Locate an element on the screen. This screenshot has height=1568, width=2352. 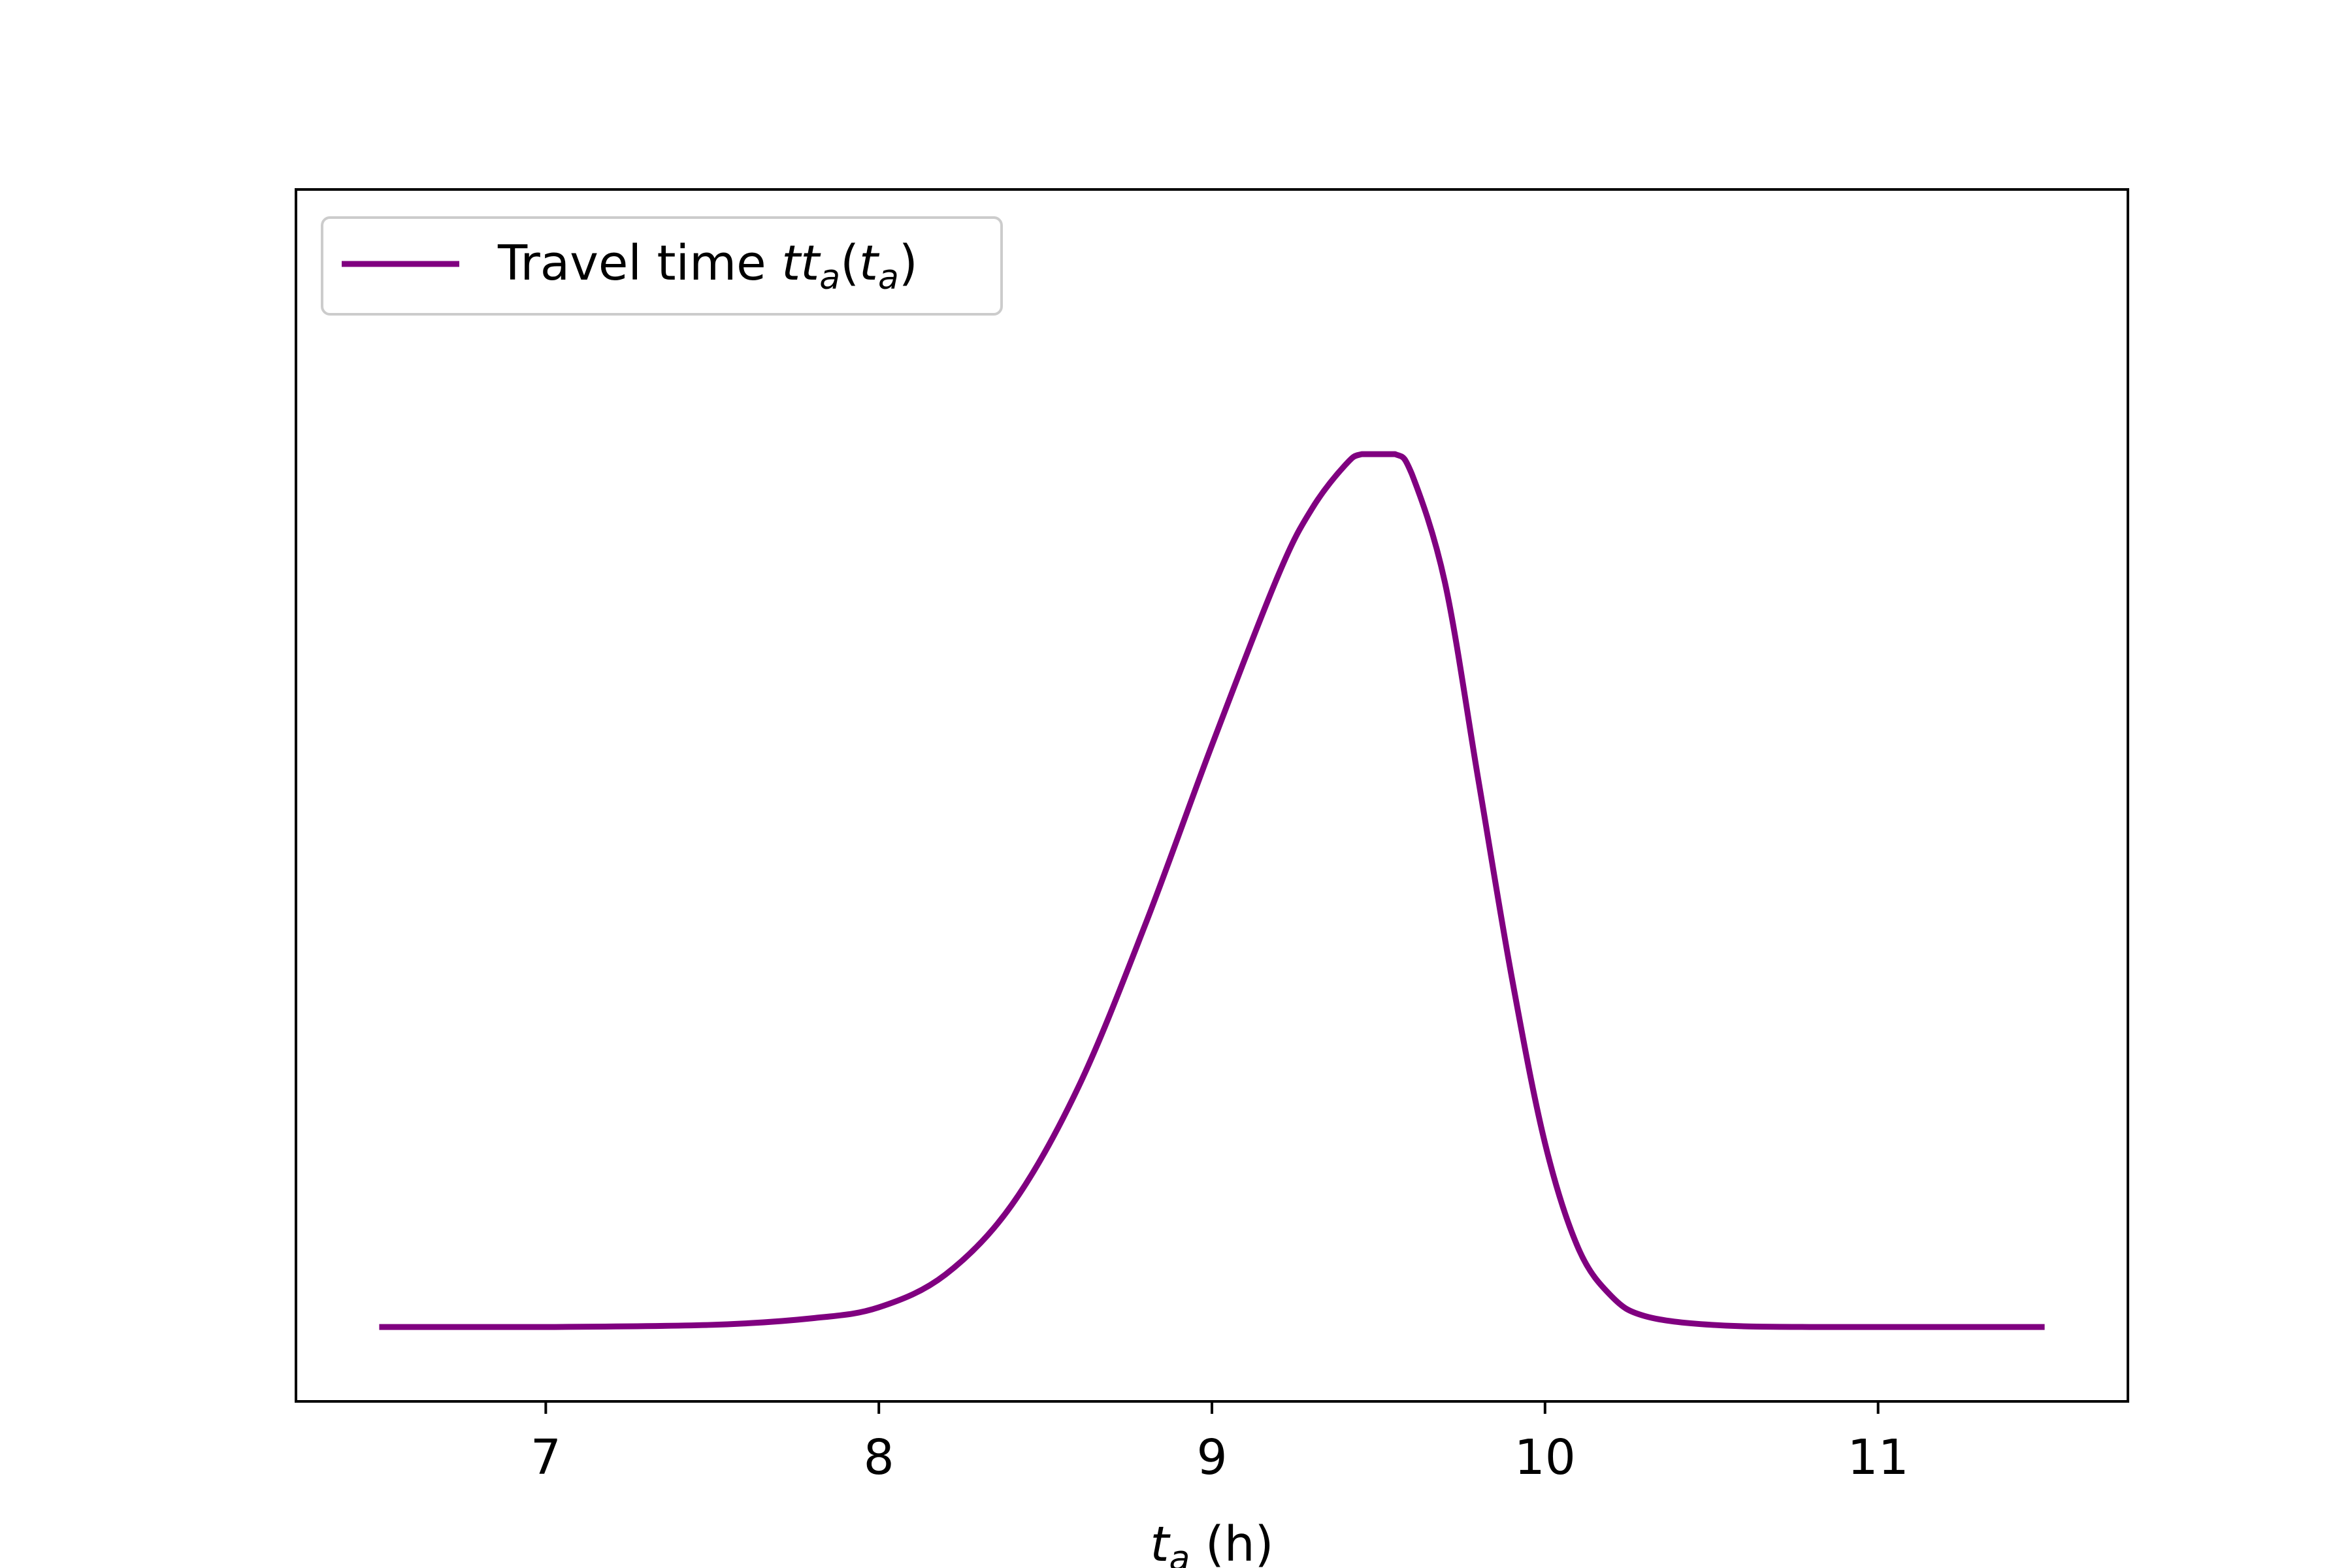
x-tick-label: 11 is located at coordinates (1878, 1457).